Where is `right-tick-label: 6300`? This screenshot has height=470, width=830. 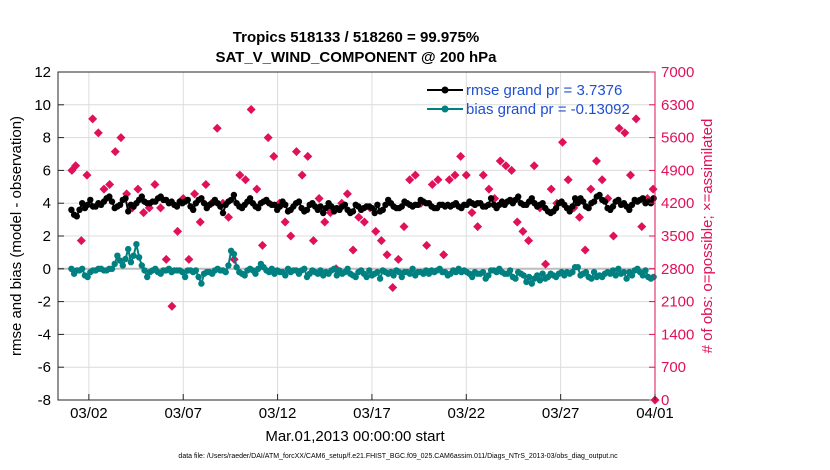 right-tick-label: 6300 is located at coordinates (677, 105).